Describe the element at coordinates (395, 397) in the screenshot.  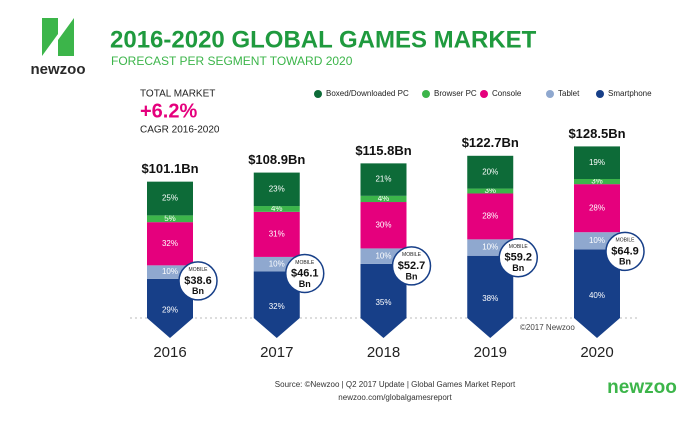
I see `source-url: newzoo.com/globalgamesreport` at that location.